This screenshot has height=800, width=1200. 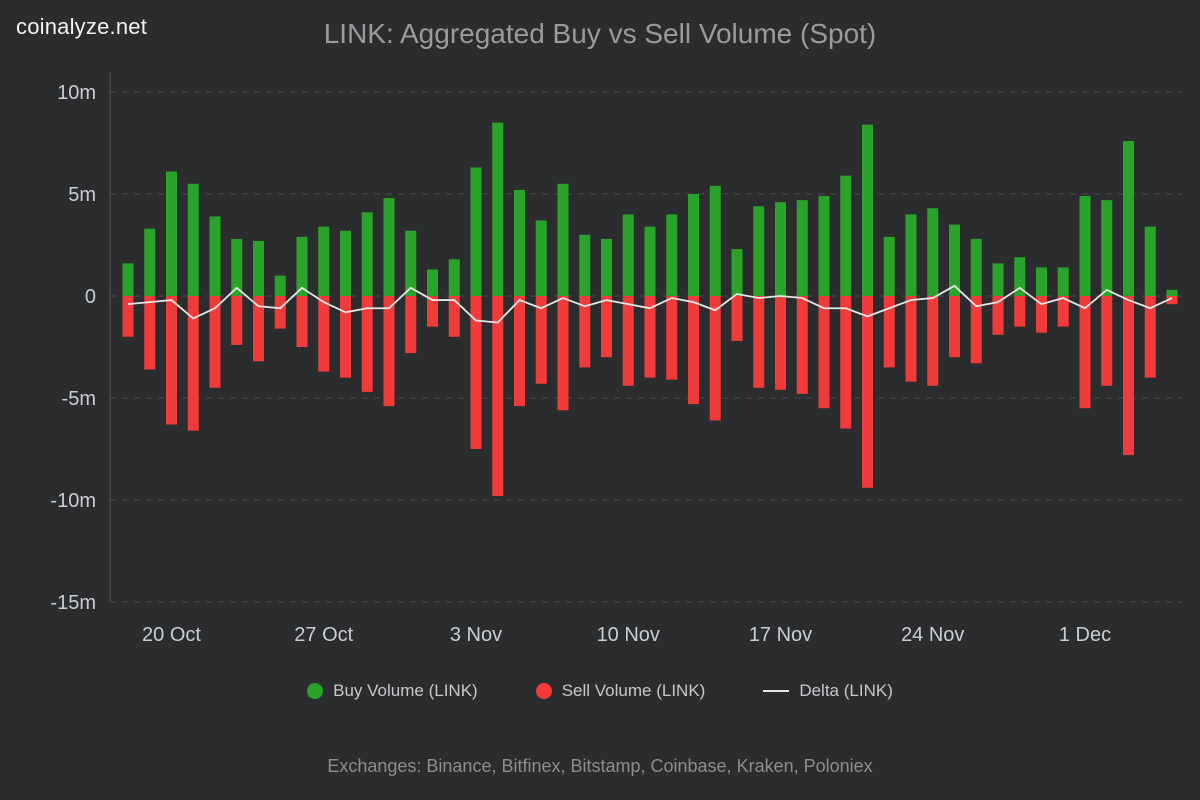 What do you see at coordinates (620, 691) in the screenshot?
I see `legend-item-sell: Sell Volume (LINK)` at bounding box center [620, 691].